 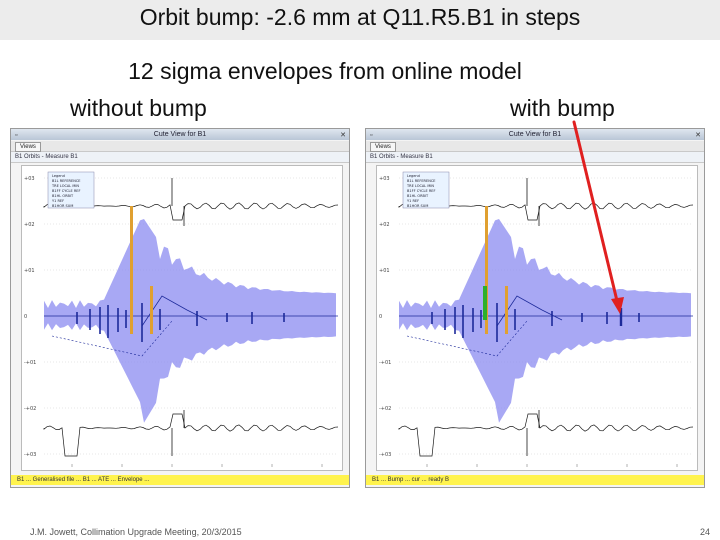 I want to click on status-text: B1 ... Bump ... cur ... ready B, so click(x=411, y=480).